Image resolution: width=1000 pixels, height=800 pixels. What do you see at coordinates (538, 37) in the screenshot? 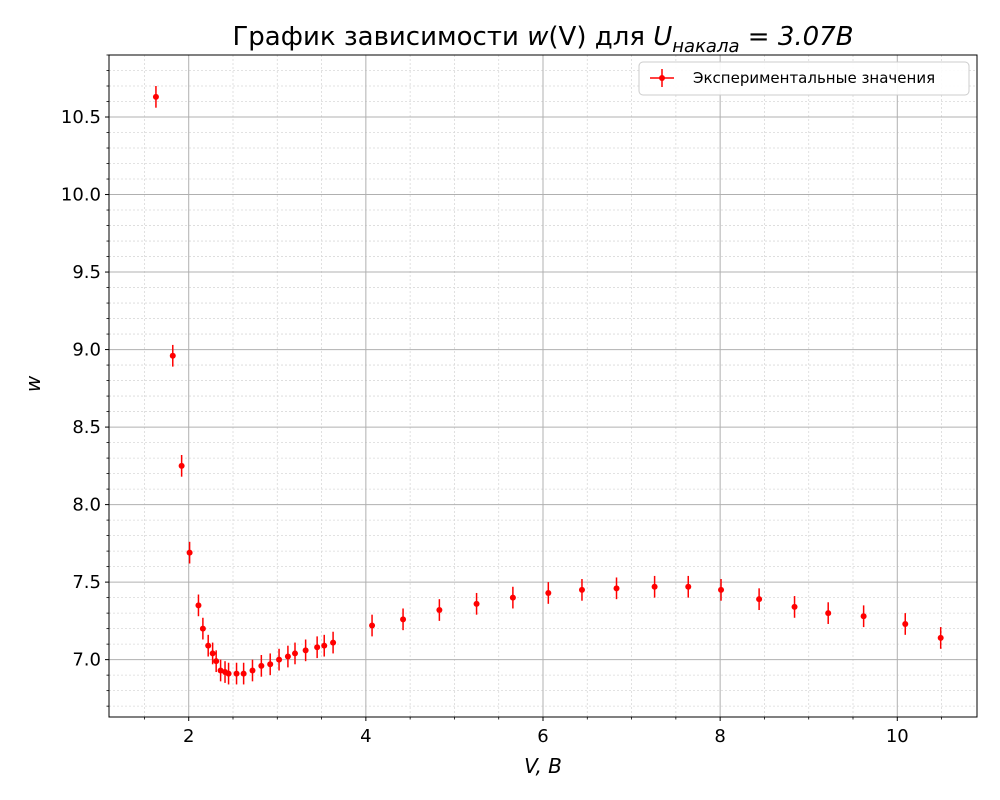
I see `title-w: w` at bounding box center [538, 37].